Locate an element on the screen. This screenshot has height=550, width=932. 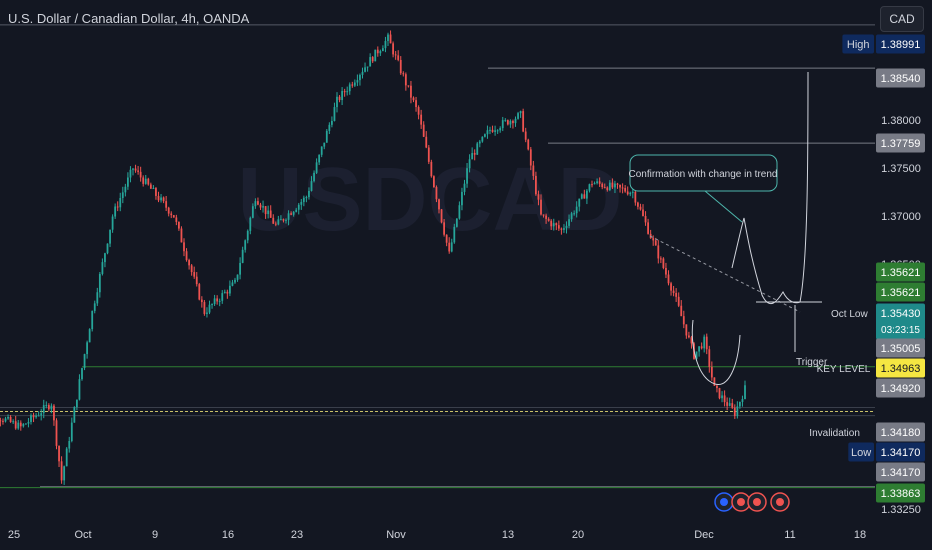
price-tag: 1.34963 KEY LEVEL is located at coordinates (871, 368).